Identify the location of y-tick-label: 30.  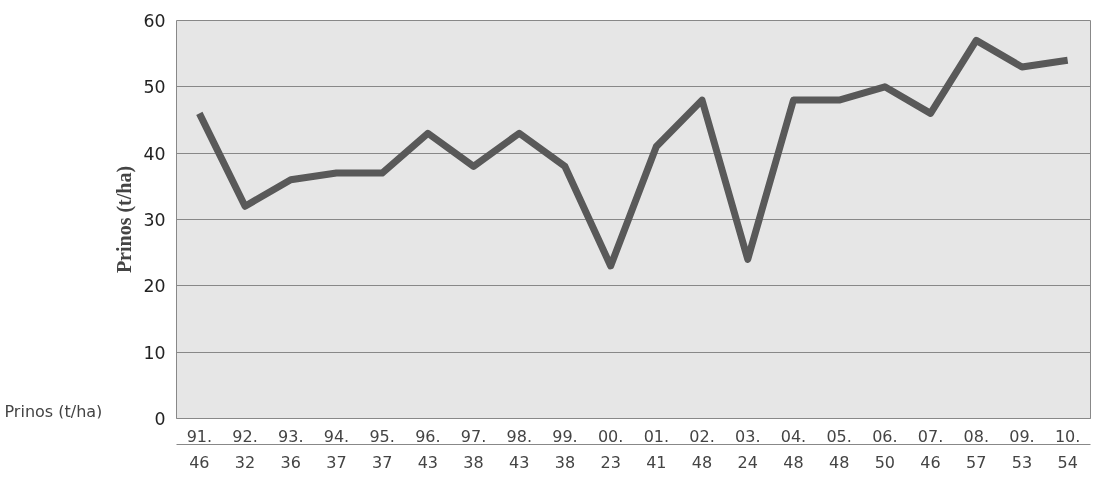
(154, 220).